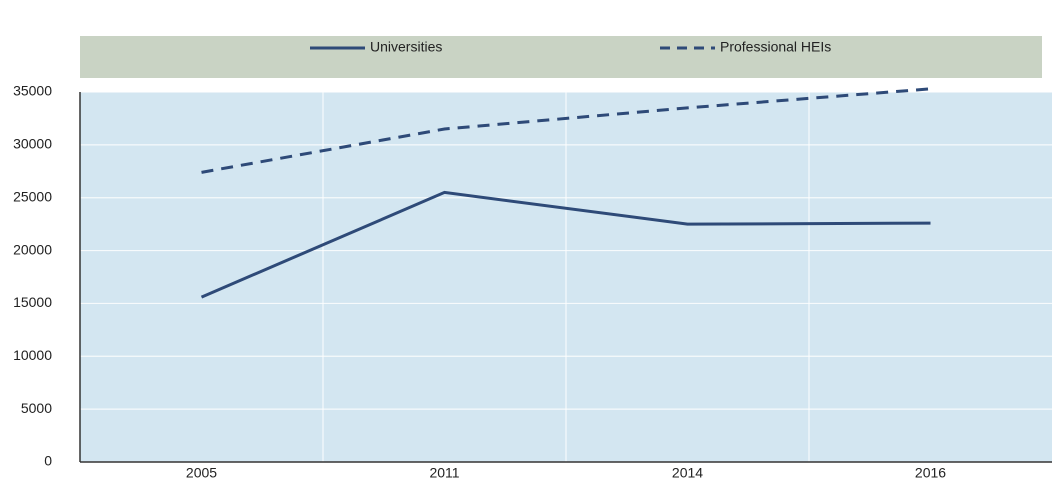 Image resolution: width=1052 pixels, height=481 pixels. What do you see at coordinates (201, 473) in the screenshot?
I see `x-tick-label: 2005` at bounding box center [201, 473].